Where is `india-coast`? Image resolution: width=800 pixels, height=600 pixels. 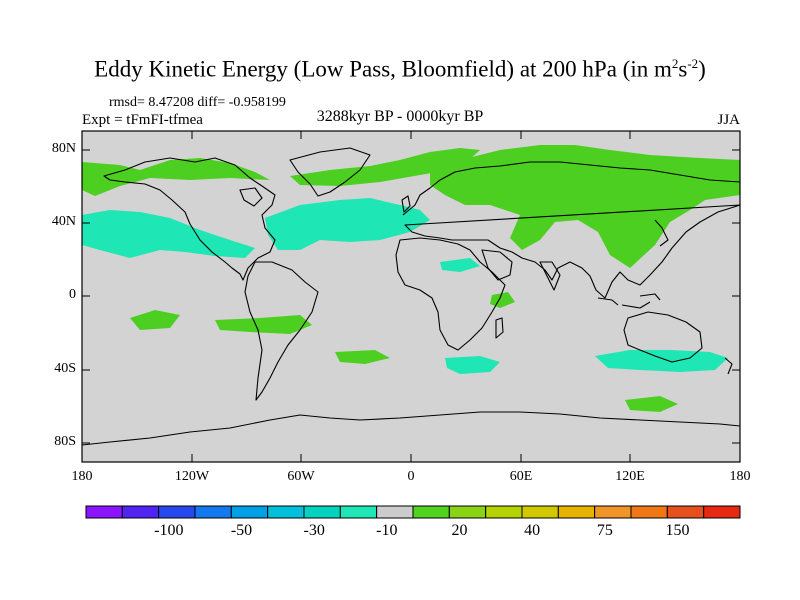
india-coast is located at coordinates (550, 276).